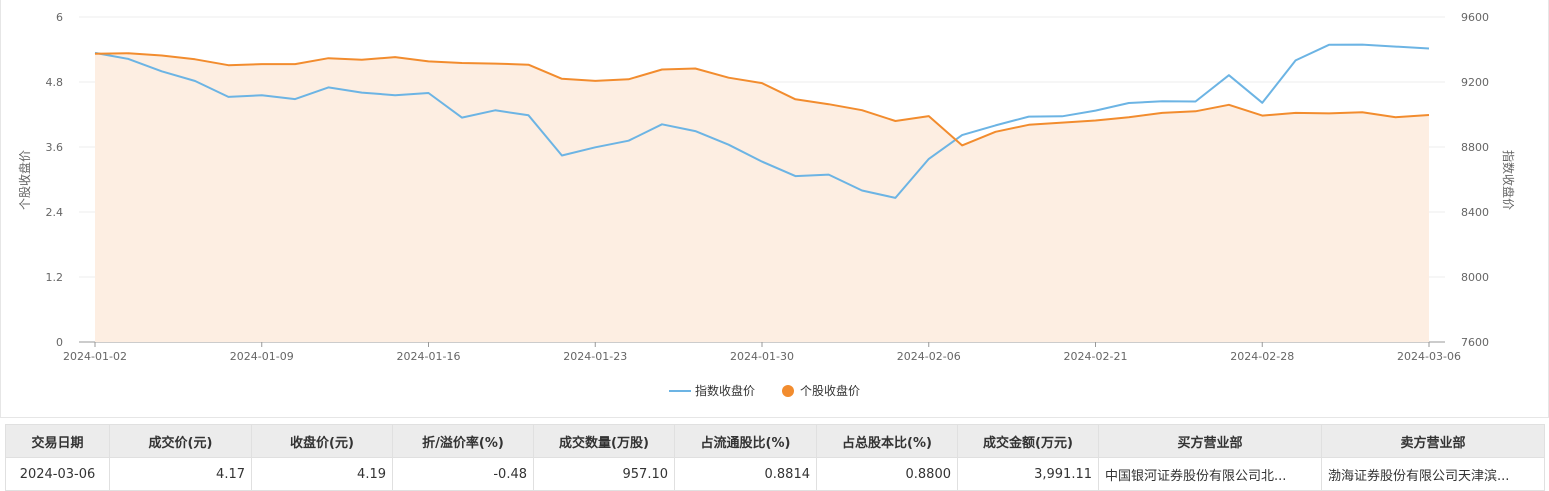 The image size is (1549, 491). I want to click on right-tick-label: 9200, so click(1475, 82).